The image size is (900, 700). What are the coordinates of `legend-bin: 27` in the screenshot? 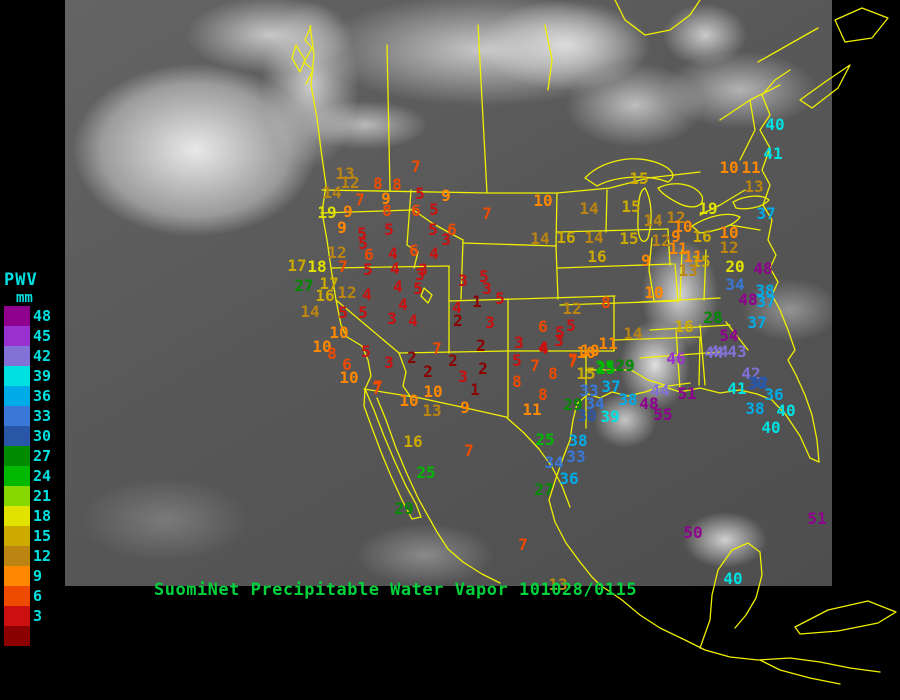 It's located at (27, 456).